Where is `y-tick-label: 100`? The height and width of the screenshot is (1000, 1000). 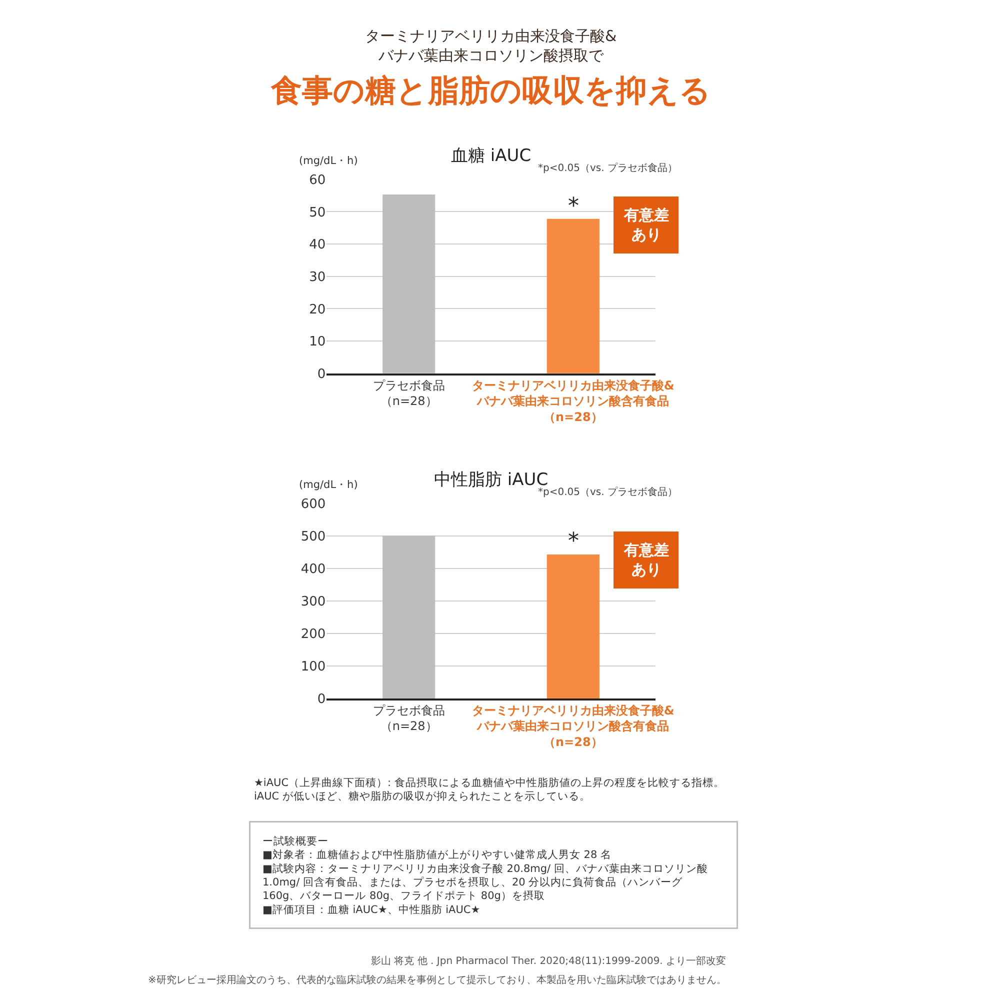 y-tick-label: 100 is located at coordinates (313, 666).